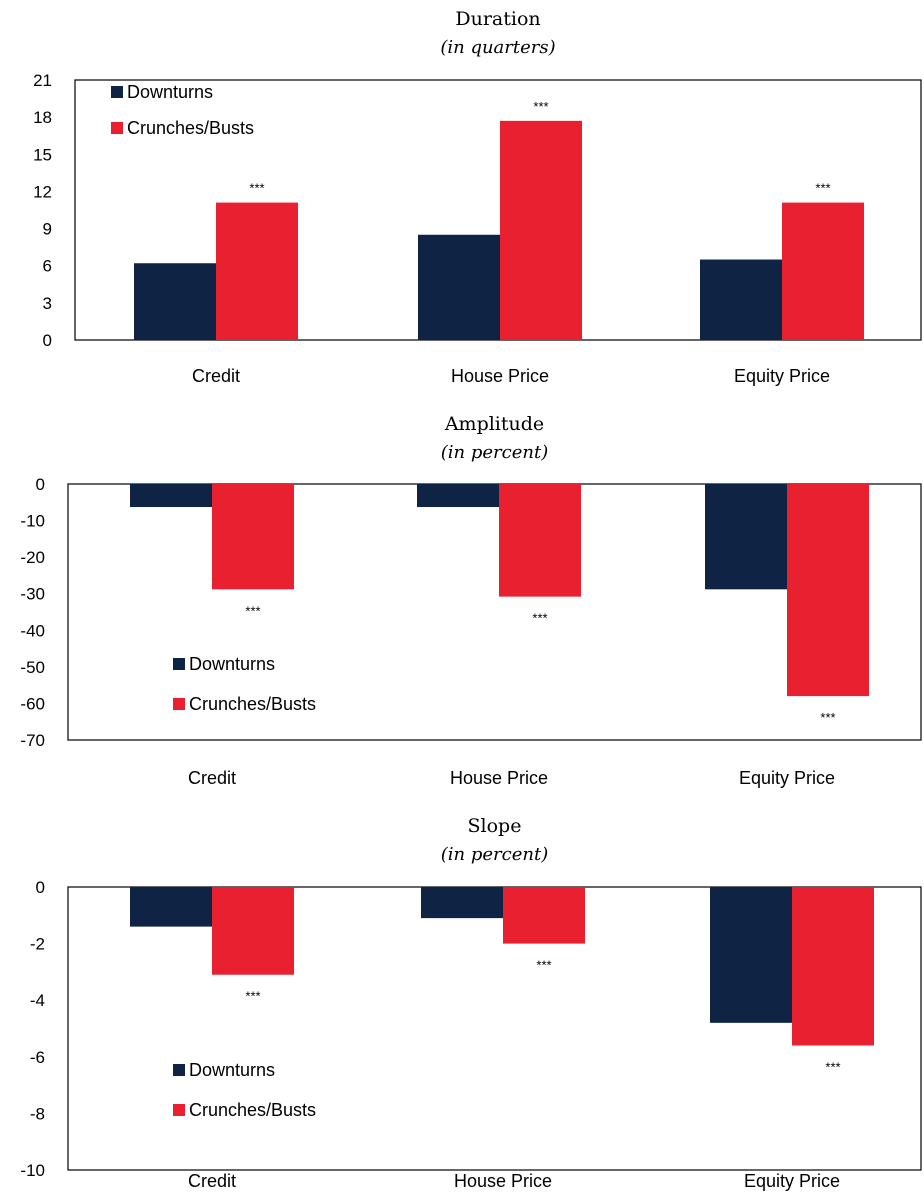 This screenshot has width=924, height=1197. I want to click on y-tick-label: 21, so click(42, 80).